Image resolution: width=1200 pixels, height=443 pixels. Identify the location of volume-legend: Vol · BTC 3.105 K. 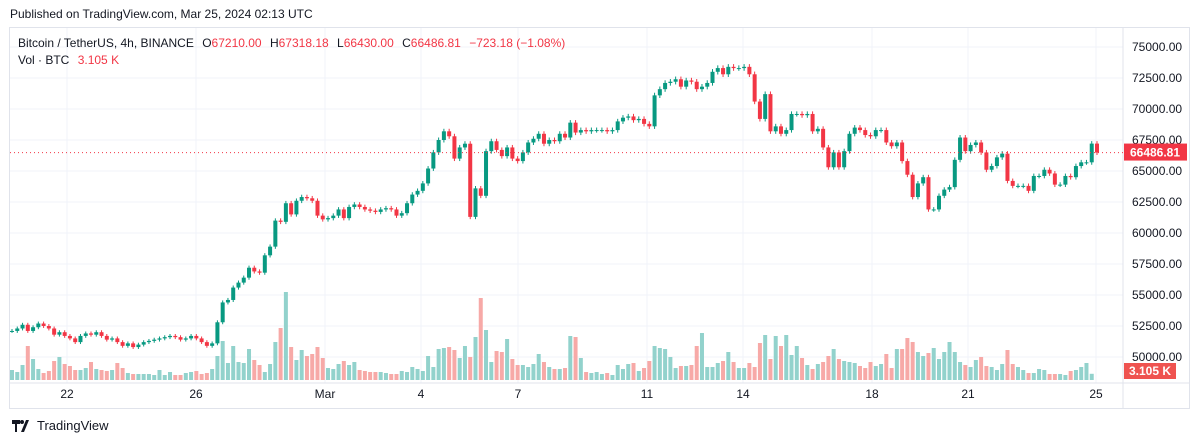
(68, 60).